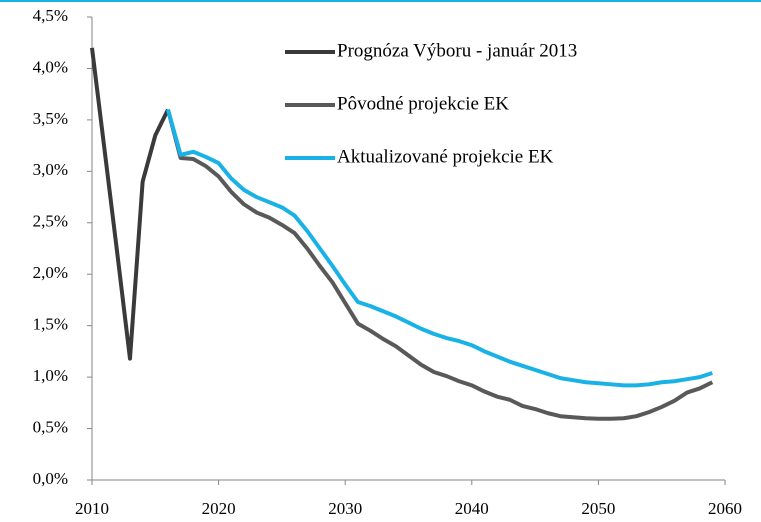  Describe the element at coordinates (50, 426) in the screenshot. I see `y-tick-label: 0,5%` at that location.